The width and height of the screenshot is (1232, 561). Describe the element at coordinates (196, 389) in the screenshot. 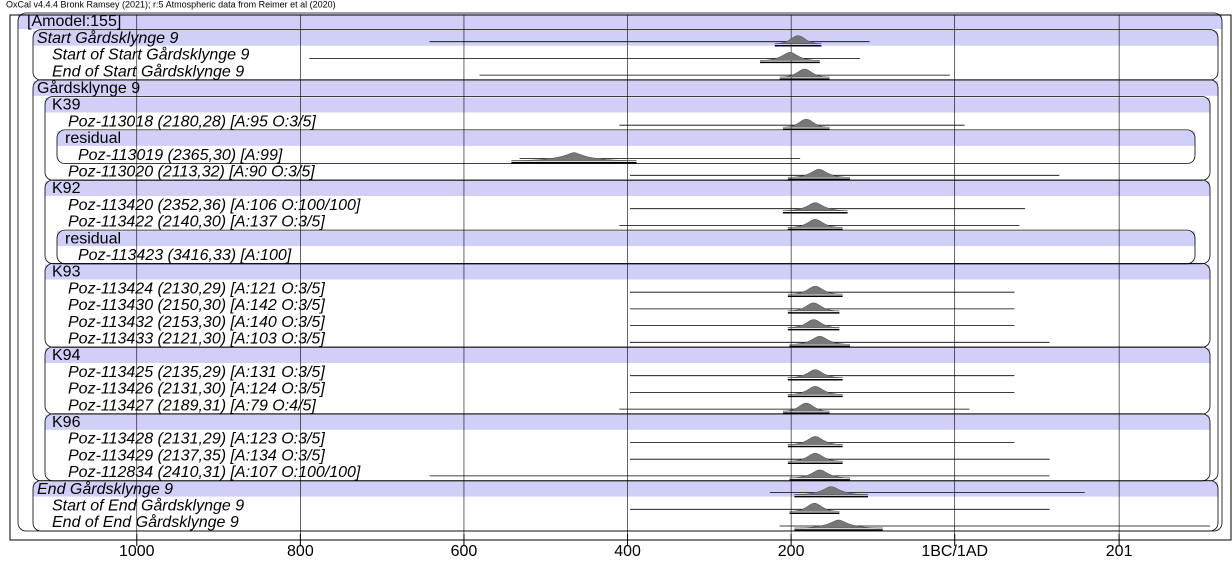

I see `row-label: Poz-113426 (2131,30) [A:124 O:3/5]` at that location.